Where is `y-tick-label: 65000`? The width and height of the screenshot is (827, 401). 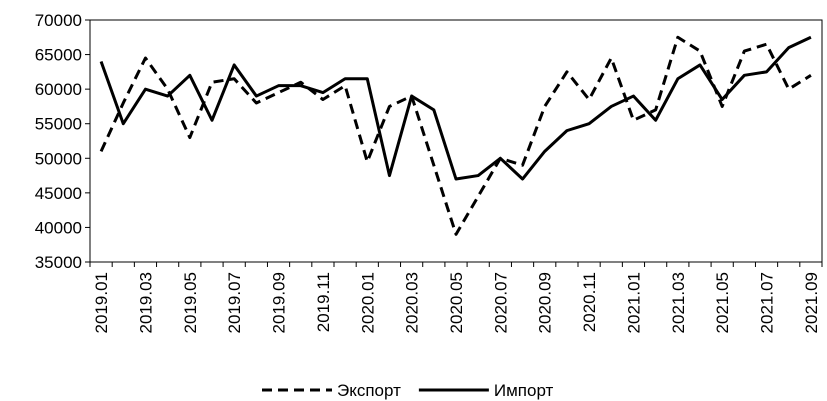 y-tick-label: 65000 is located at coordinates (58, 55).